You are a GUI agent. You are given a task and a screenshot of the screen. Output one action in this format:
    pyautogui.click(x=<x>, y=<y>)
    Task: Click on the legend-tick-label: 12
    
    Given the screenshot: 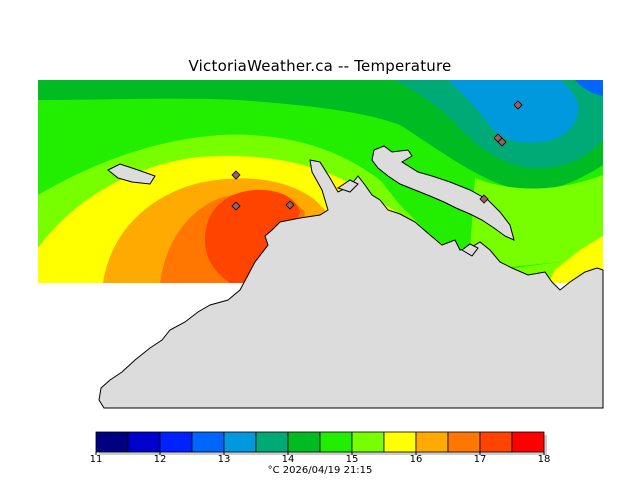 What is the action you would take?
    pyautogui.click(x=160, y=459)
    